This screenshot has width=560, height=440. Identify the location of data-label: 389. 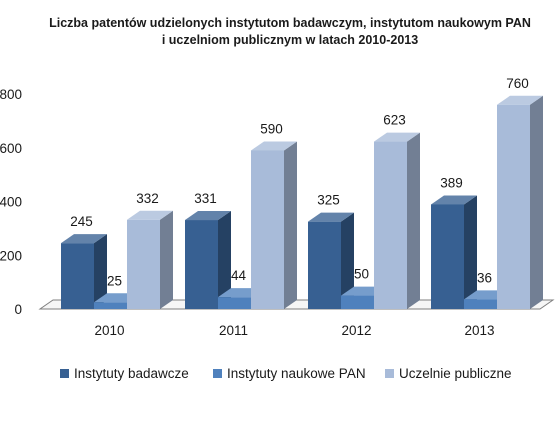
(451, 182).